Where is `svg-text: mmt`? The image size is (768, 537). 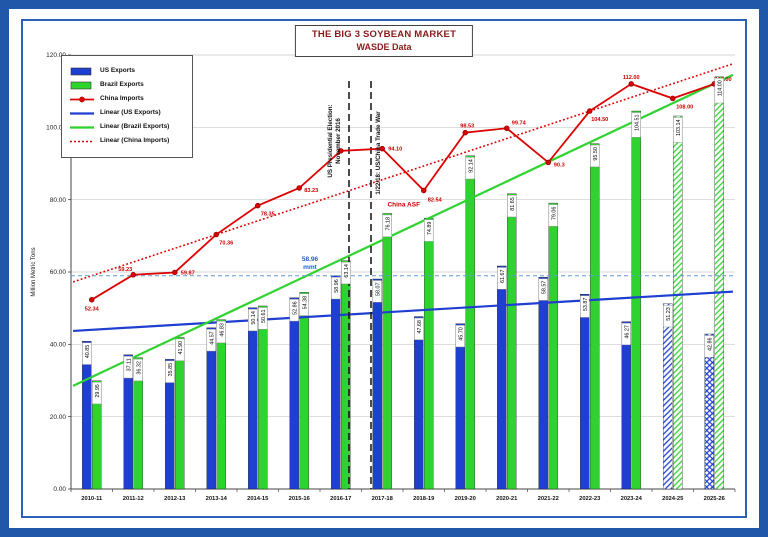 svg-text: mmt is located at coordinates (310, 267).